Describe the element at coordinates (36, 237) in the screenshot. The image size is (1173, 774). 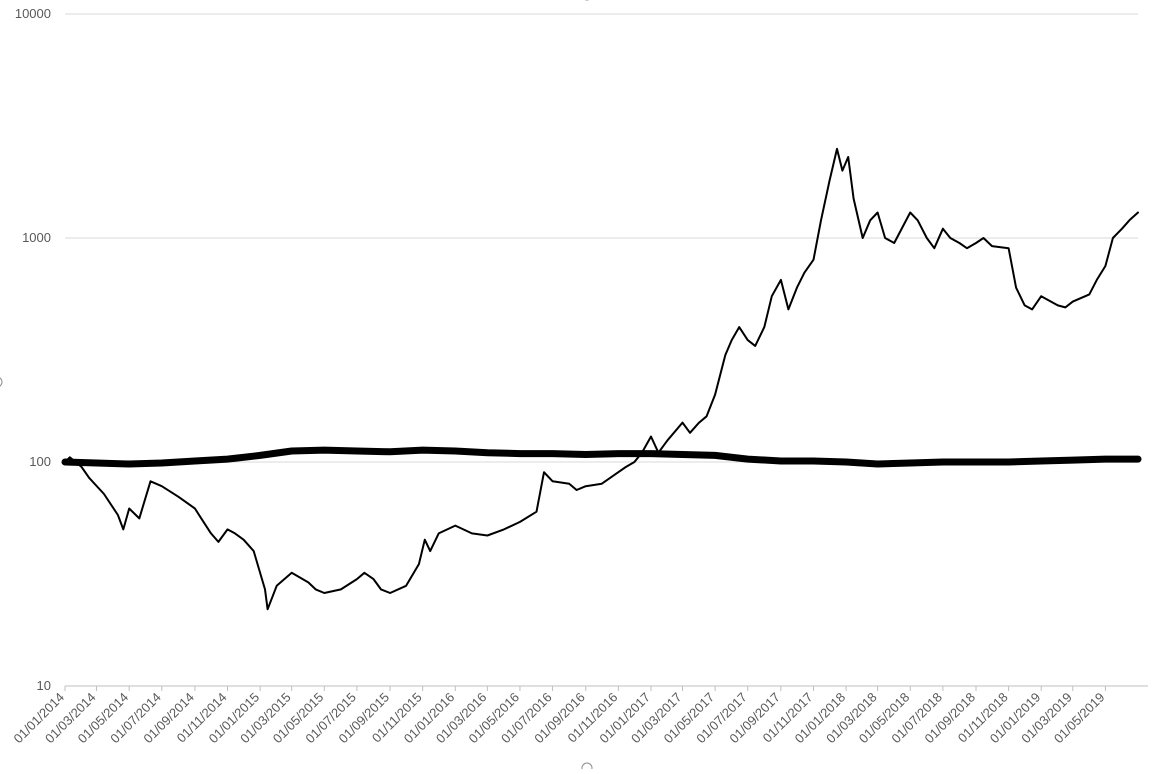
I see `y-tick-label: 1000` at that location.